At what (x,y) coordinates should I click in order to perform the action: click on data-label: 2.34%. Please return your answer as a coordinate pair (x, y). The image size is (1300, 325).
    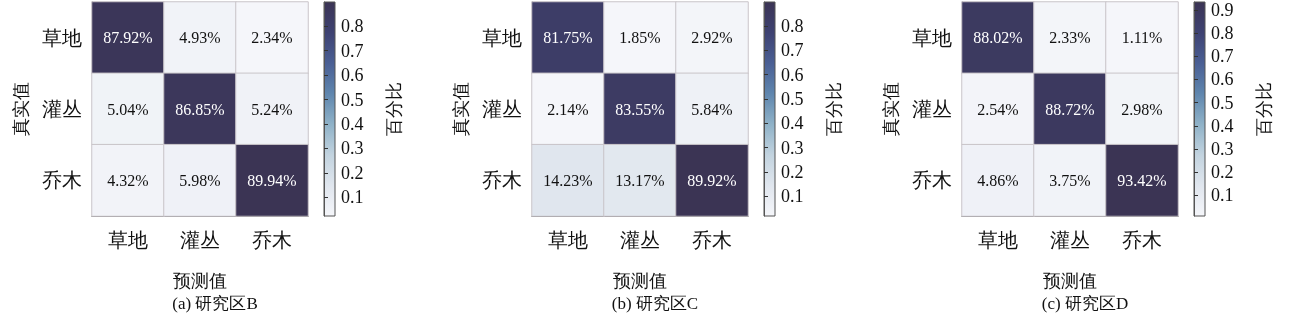
    Looking at the image, I should click on (272, 38).